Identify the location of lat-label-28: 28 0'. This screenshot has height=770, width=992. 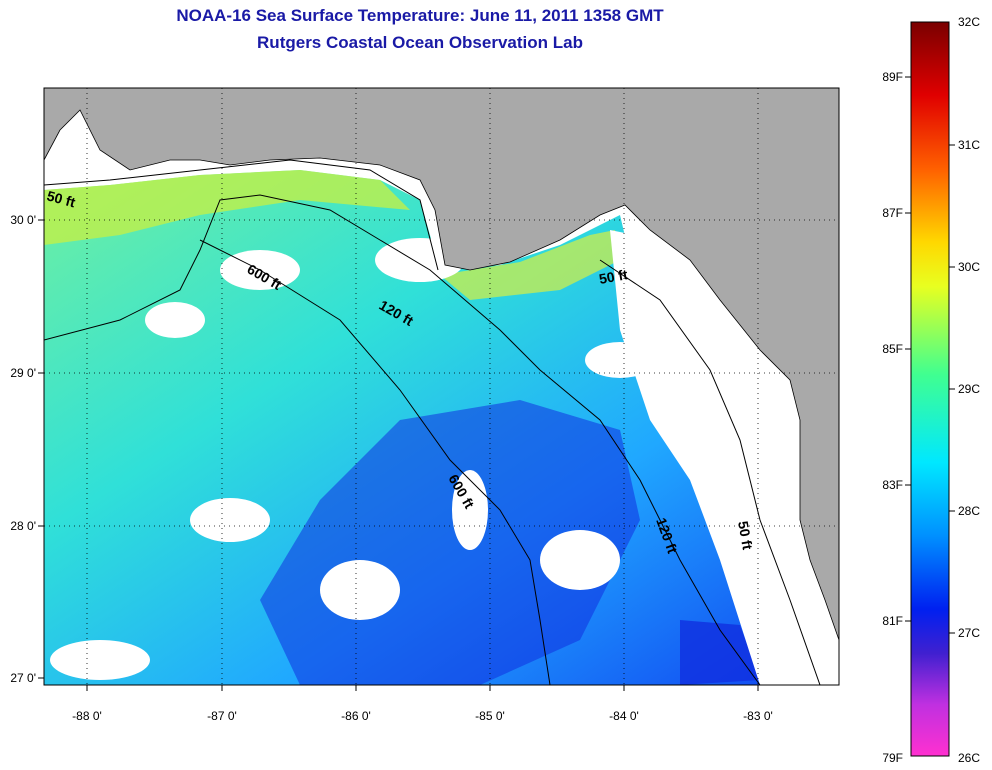
(23, 526).